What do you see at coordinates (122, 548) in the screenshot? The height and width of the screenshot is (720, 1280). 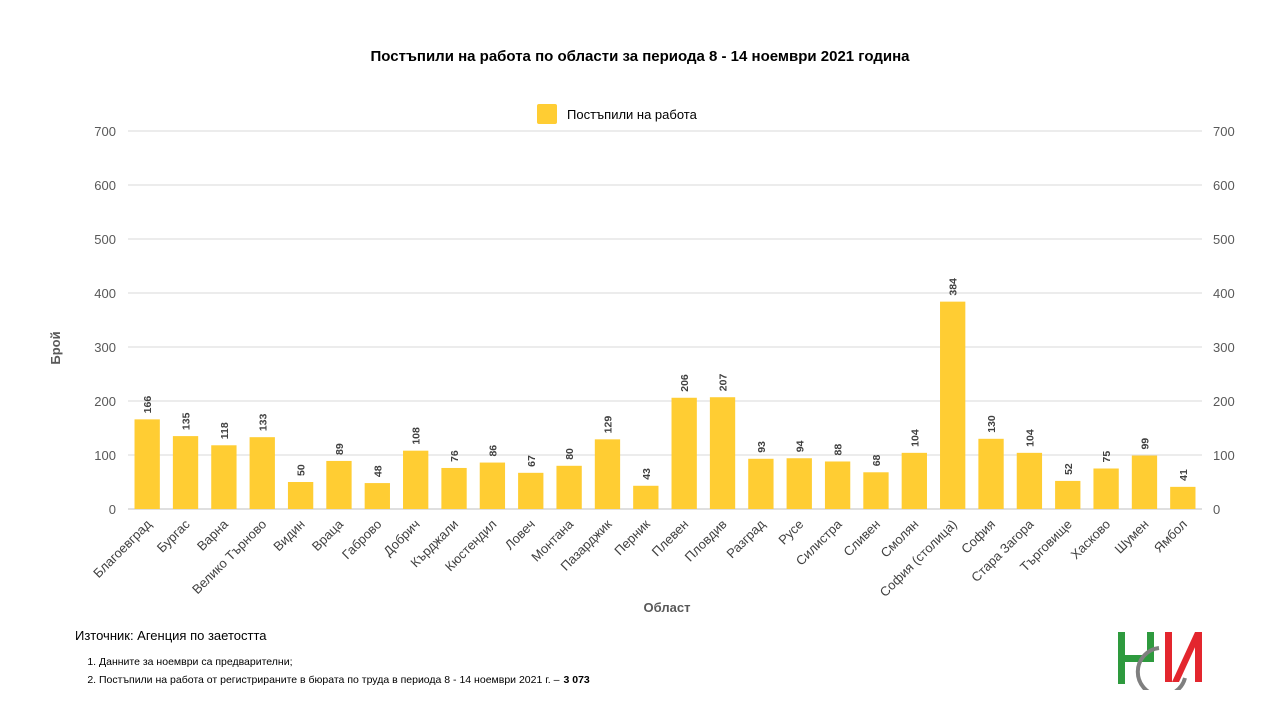 I see `x-tick-label: Благоевград` at bounding box center [122, 548].